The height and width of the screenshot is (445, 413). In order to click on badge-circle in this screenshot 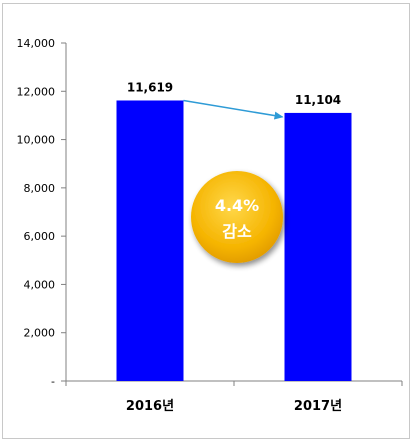, I will do `click(237, 217)`.